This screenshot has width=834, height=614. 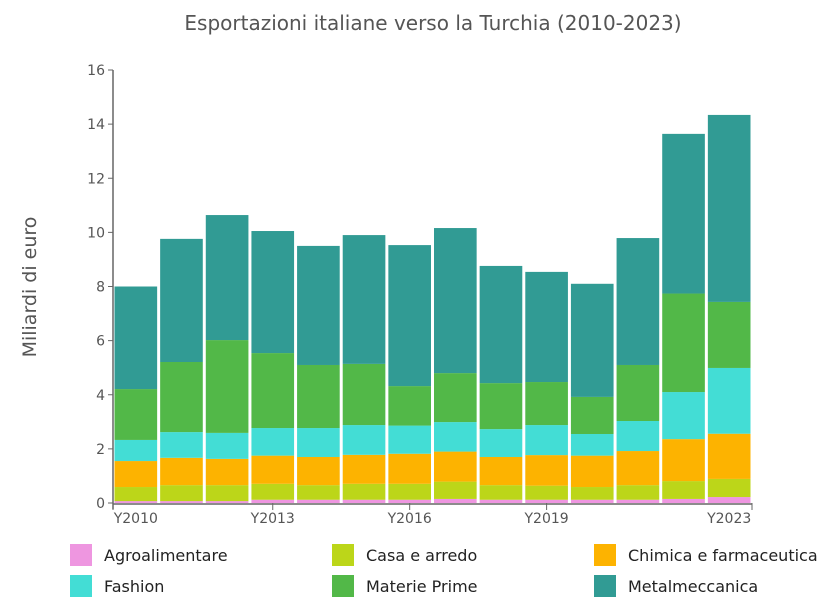 I want to click on bar-segment-metalmeccanica-Y2014, so click(x=318, y=305).